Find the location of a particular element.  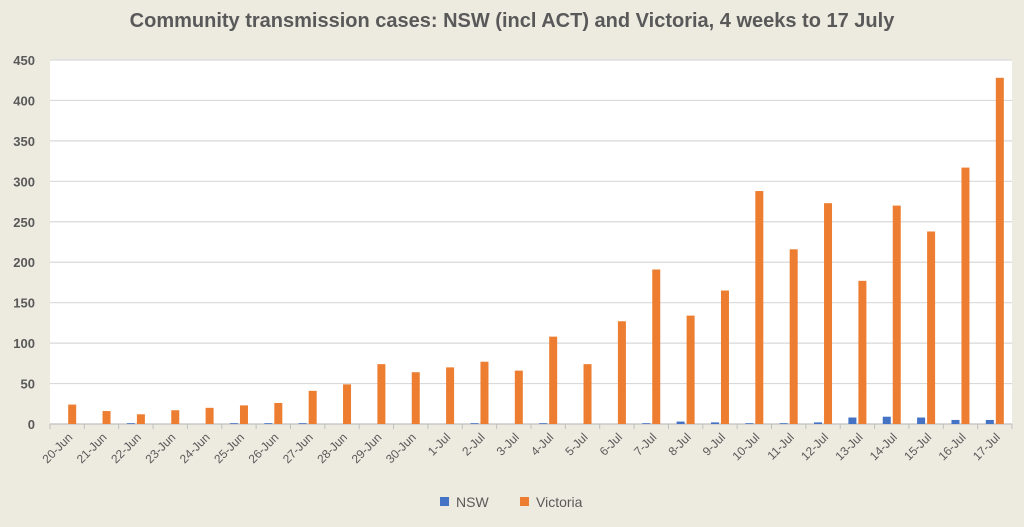

legend-label-nsw: NSW is located at coordinates (472, 502).